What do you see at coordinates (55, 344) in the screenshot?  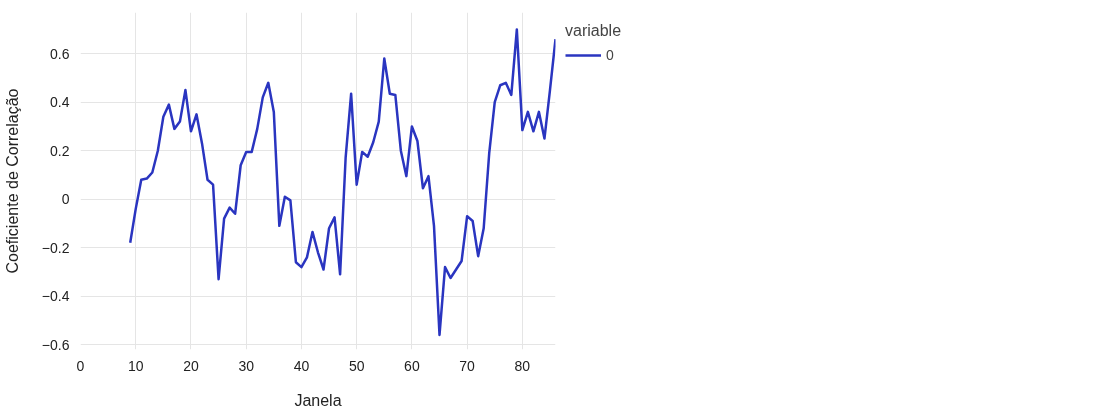 I see `y-tick-label: −0.6` at bounding box center [55, 344].